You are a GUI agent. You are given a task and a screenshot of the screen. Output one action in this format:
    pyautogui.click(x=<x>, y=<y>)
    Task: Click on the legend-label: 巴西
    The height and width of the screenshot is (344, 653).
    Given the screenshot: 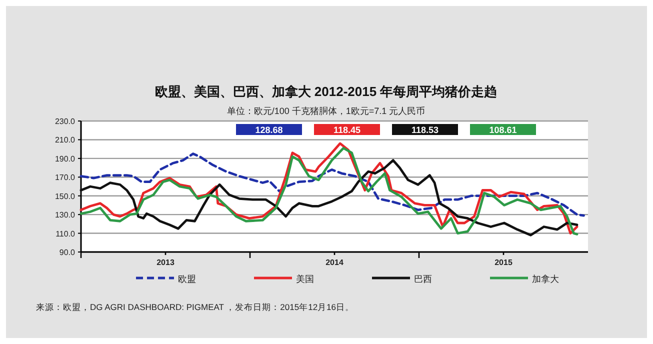 What is the action you would take?
    pyautogui.click(x=423, y=279)
    